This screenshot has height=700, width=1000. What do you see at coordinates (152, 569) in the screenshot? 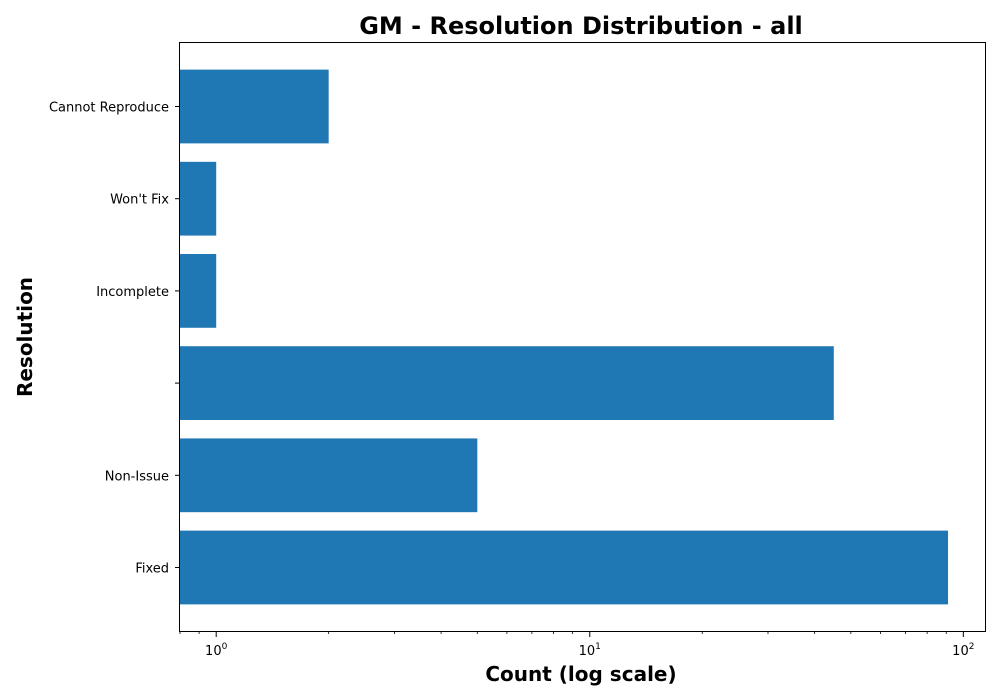
I see `y-tick-label: Fixed` at bounding box center [152, 569].